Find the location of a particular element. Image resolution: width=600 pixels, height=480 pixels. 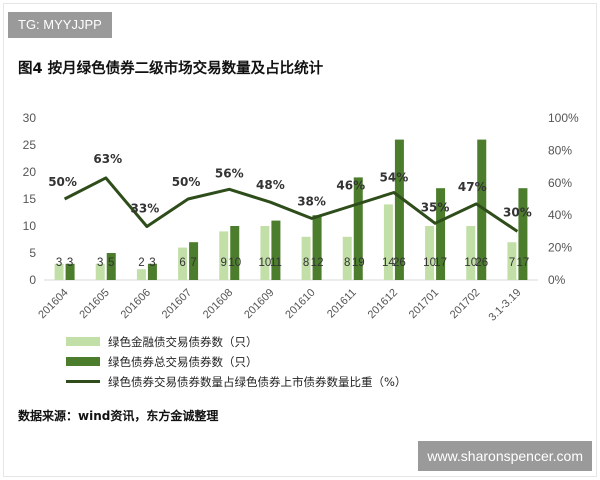

x-tick-label: 201607 is located at coordinates (177, 304).